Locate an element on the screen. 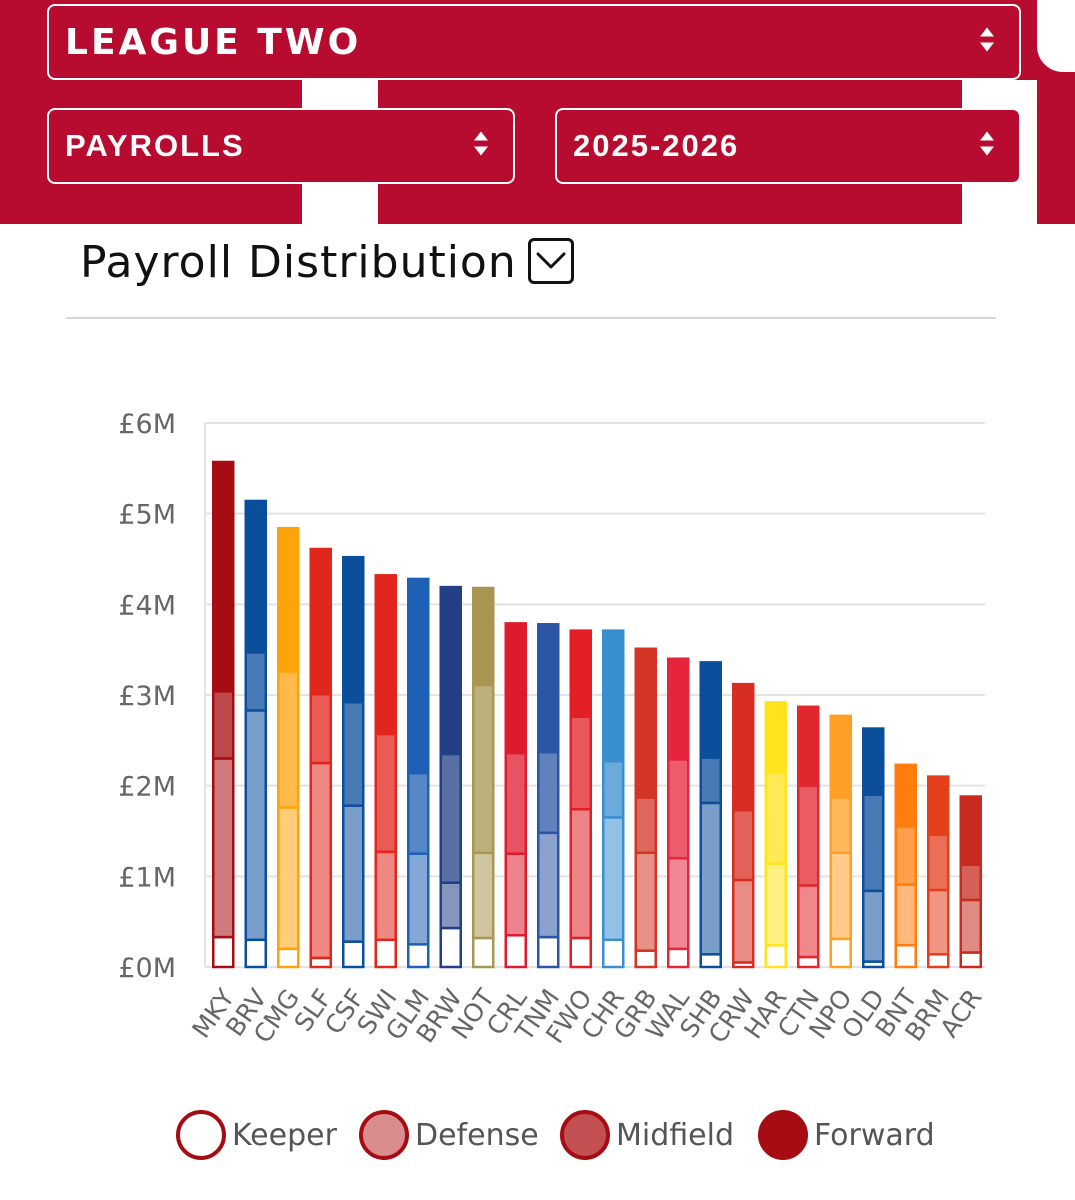 This screenshot has height=1200, width=1075. bar-swi is located at coordinates (385, 771).